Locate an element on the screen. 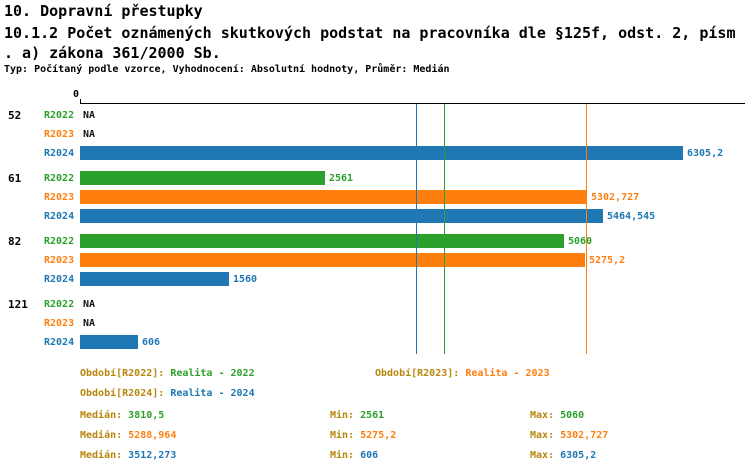 This screenshot has width=750, height=474. bar-track: 2561 is located at coordinates (410, 178).